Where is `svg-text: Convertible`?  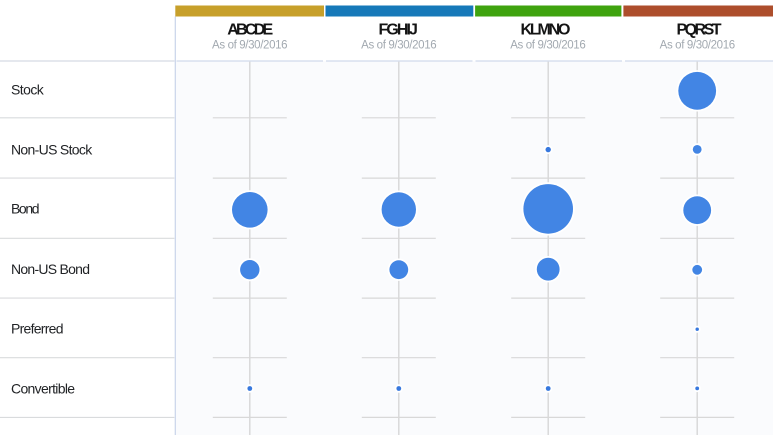 svg-text: Convertible is located at coordinates (43, 389).